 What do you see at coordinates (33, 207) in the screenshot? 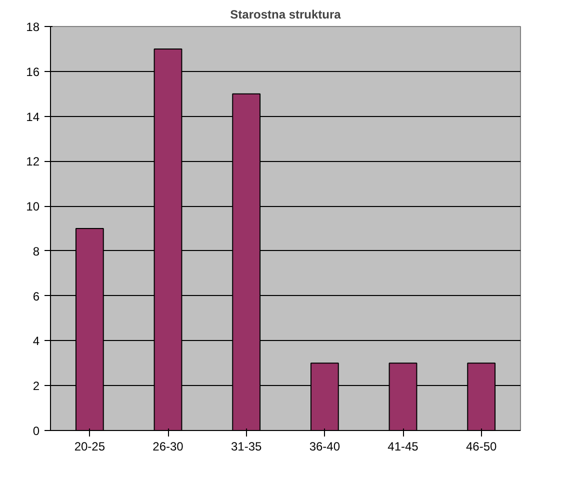
I see `y-tick-label: 10` at bounding box center [33, 207].